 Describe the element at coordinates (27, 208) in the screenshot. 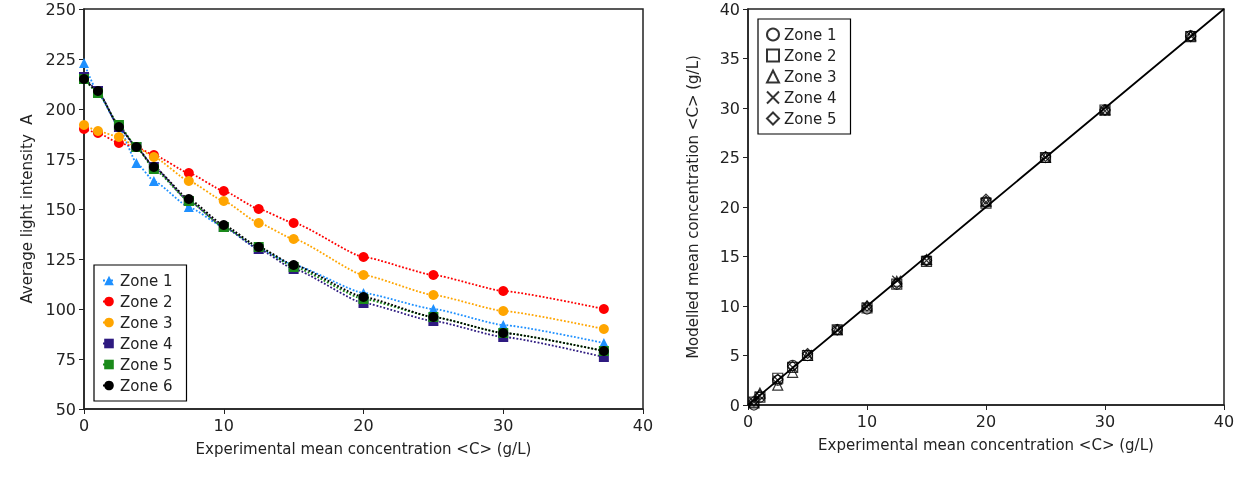

I see `y-axis-title: Average light intensity A` at that location.